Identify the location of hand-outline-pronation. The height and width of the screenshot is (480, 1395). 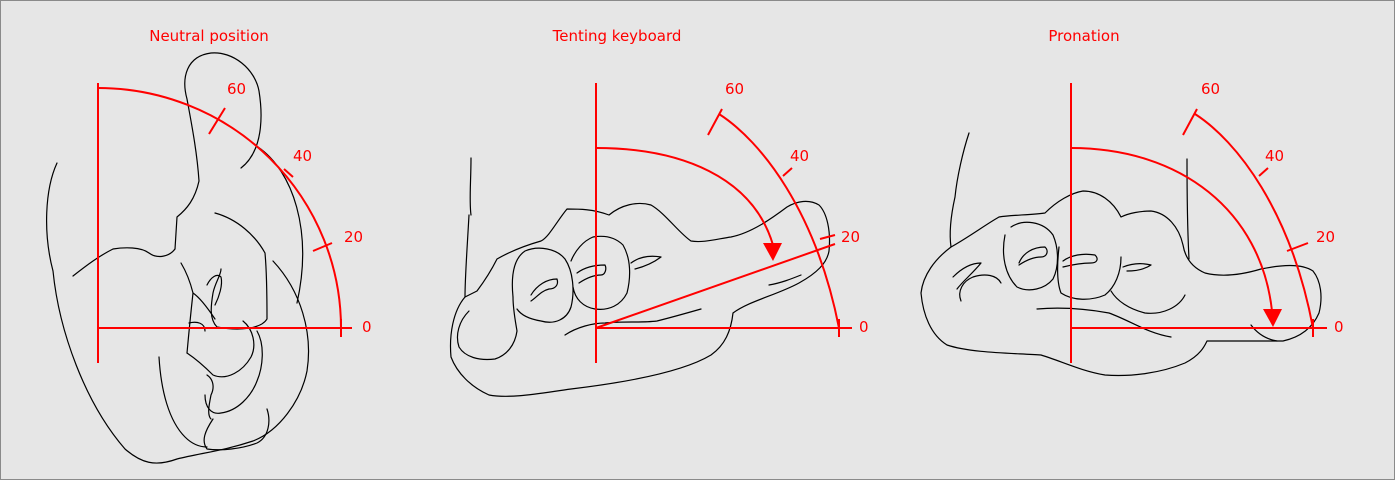
(1121, 254).